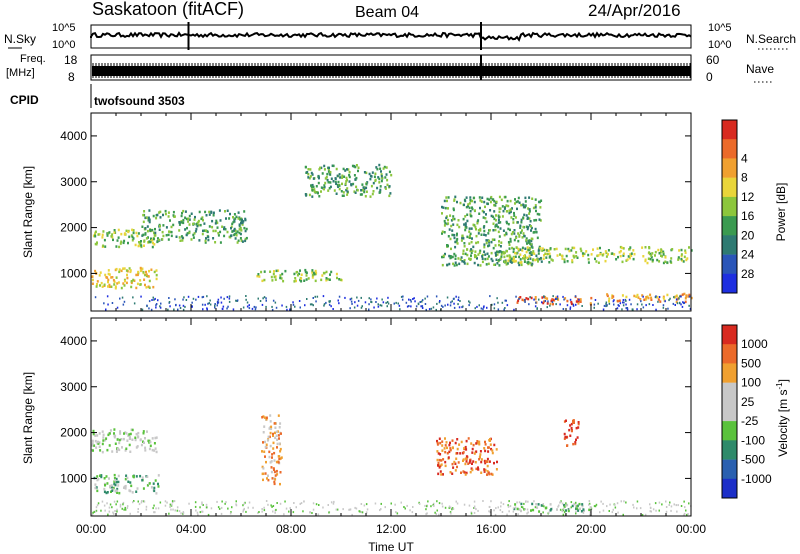  Describe the element at coordinates (756, 479) in the screenshot. I see `velocity-cbar-tick-label: -1000` at that location.